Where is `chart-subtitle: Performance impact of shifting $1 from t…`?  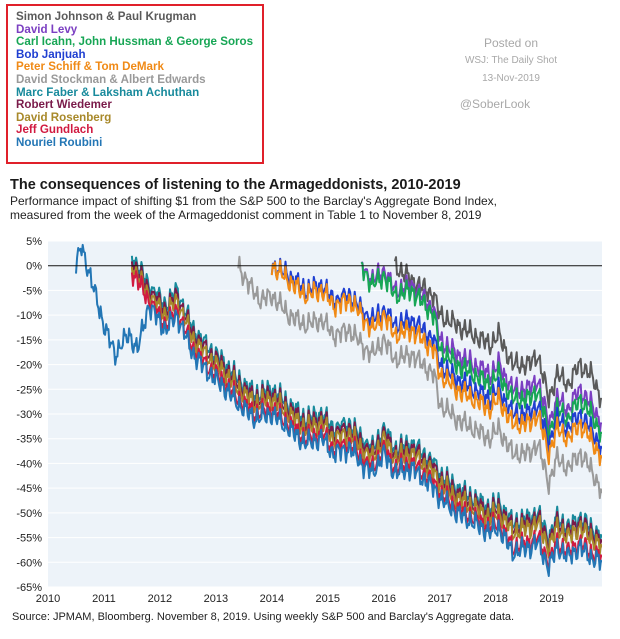 chart-subtitle: Performance impact of shifting $1 from t… is located at coordinates (254, 208).